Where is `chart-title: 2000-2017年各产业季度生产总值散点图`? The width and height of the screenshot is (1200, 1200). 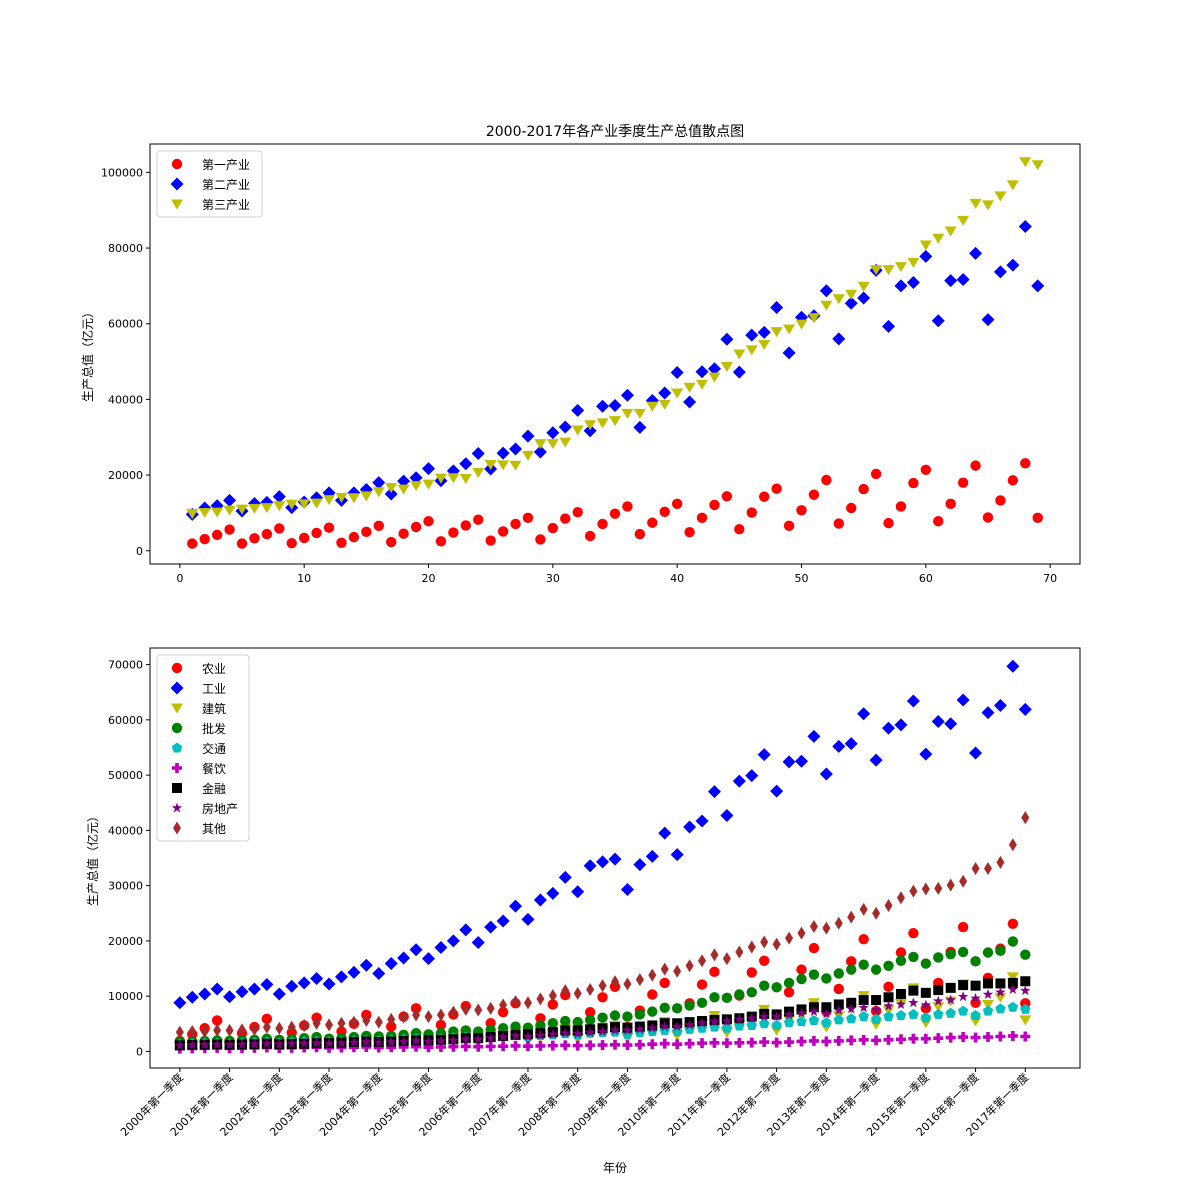
chart-title: 2000-2017年各产业季度生产总值散点图 is located at coordinates (615, 132).